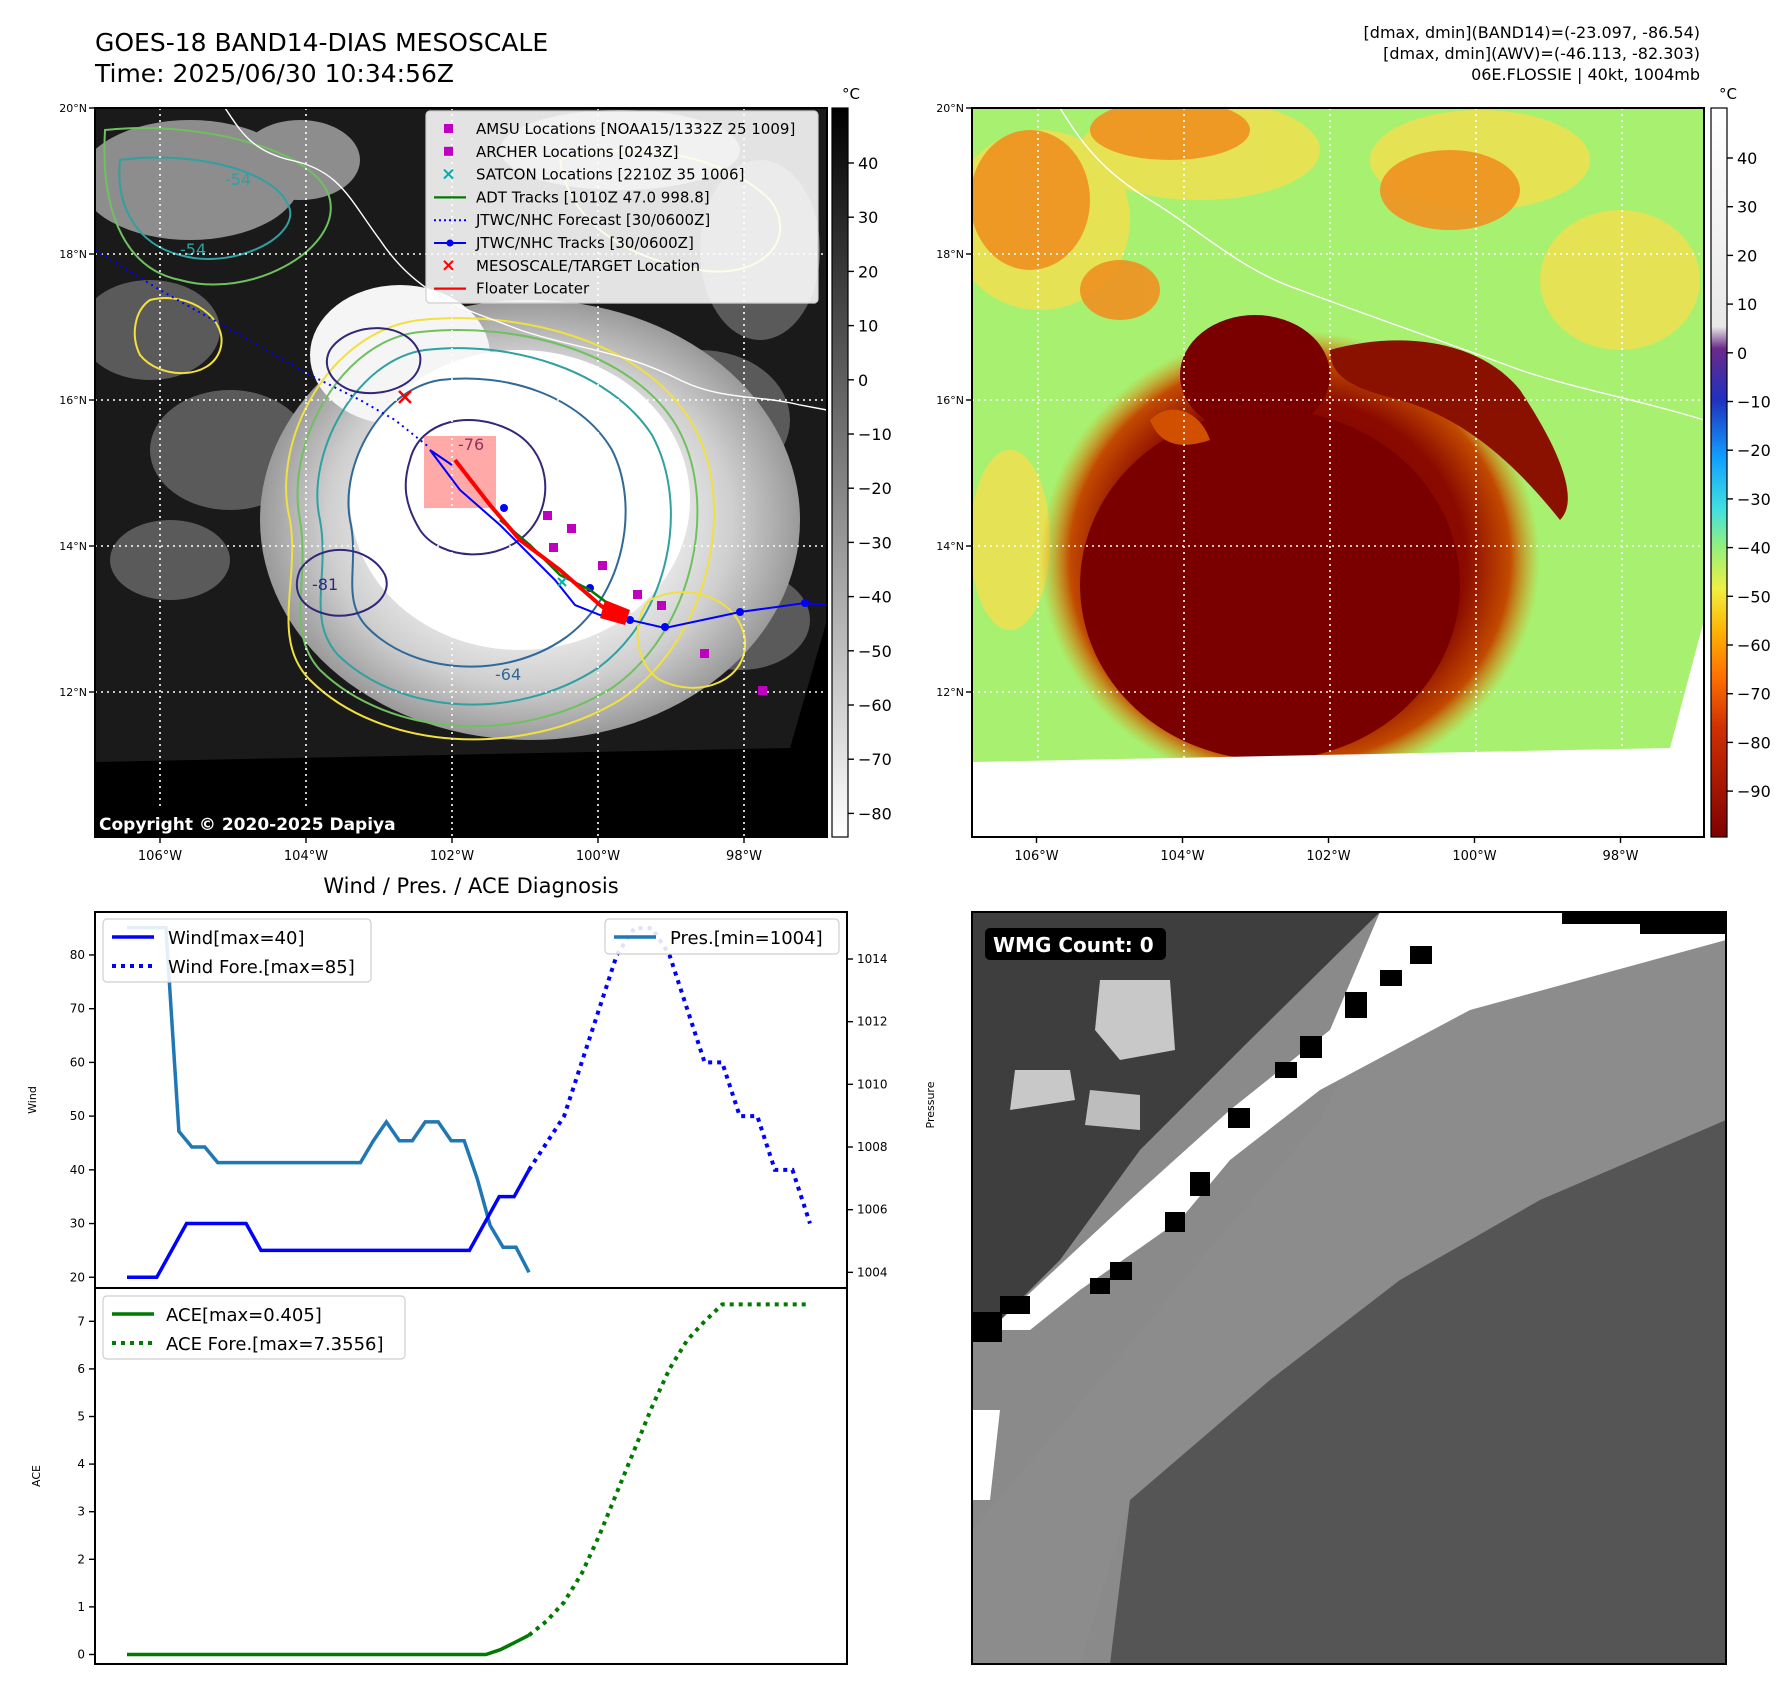  I want to click on lon-tick-label: 104°W, so click(1182, 856).